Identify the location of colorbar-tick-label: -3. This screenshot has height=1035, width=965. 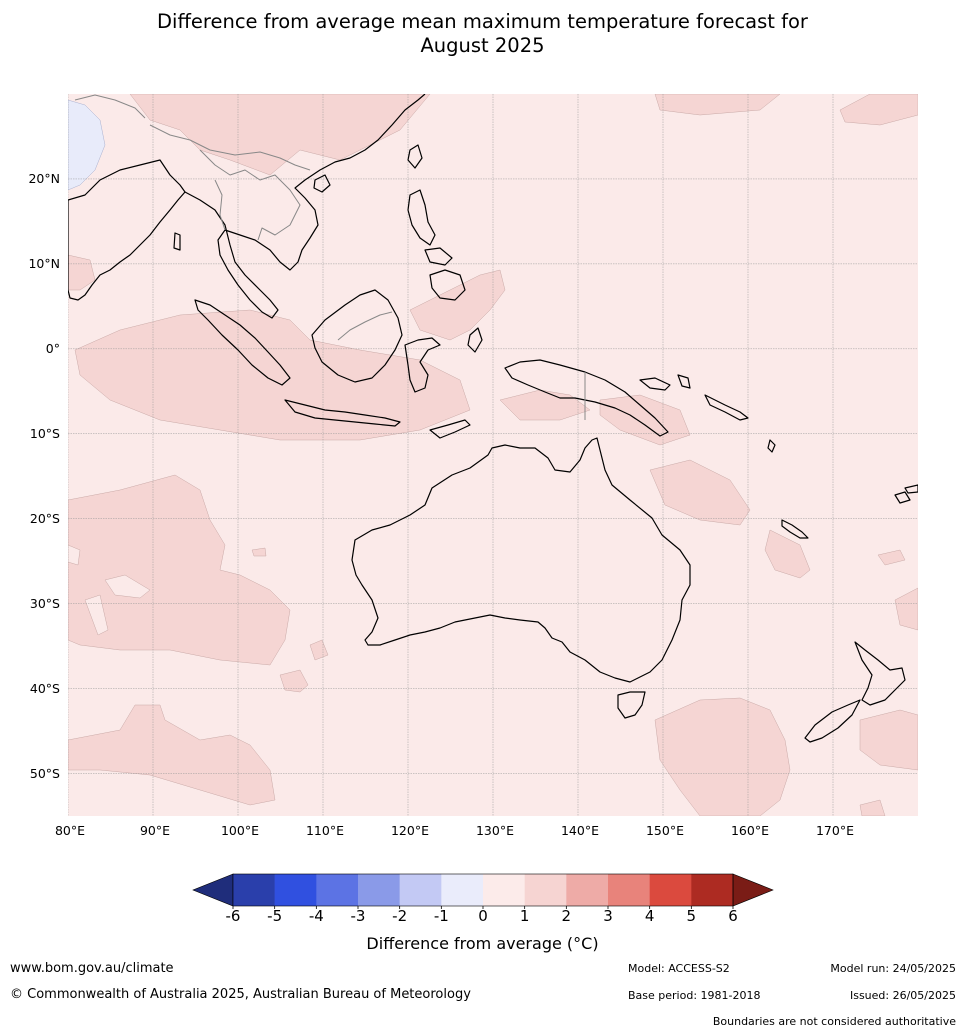
(358, 916).